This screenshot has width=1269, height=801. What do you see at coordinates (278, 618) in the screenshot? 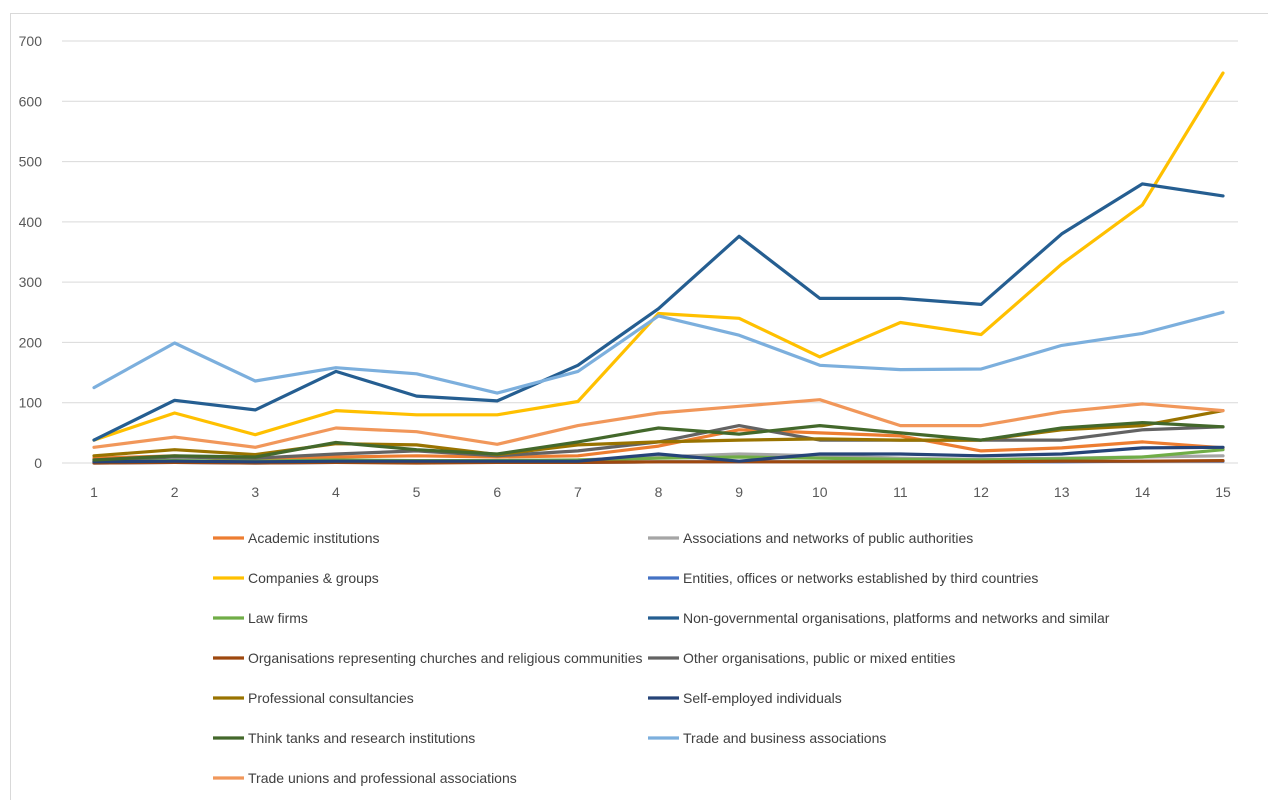
I see `legend-label: Law firms` at bounding box center [278, 618].